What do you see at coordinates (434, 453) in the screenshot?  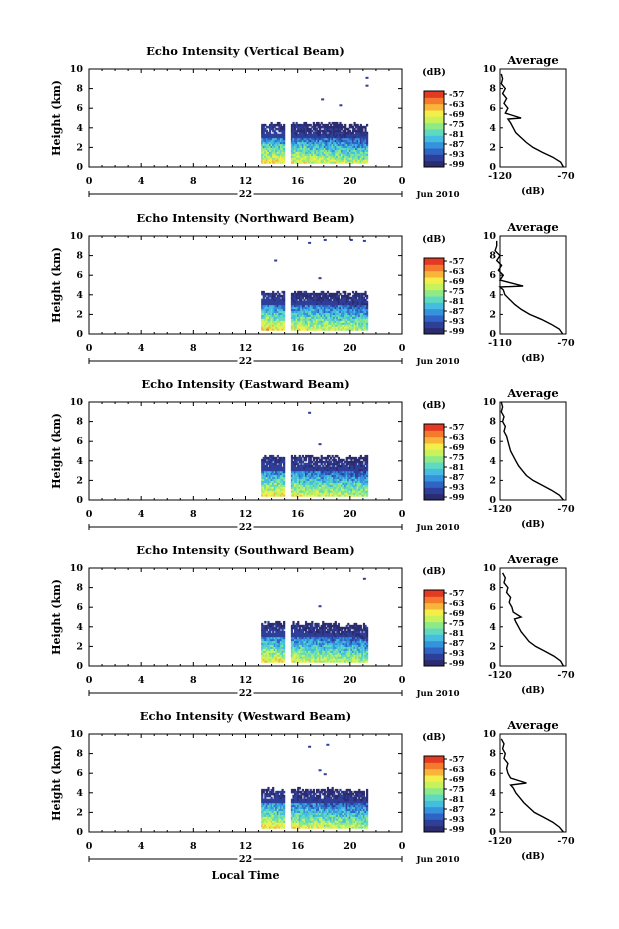 I see `colorbar-swatch` at bounding box center [434, 453].